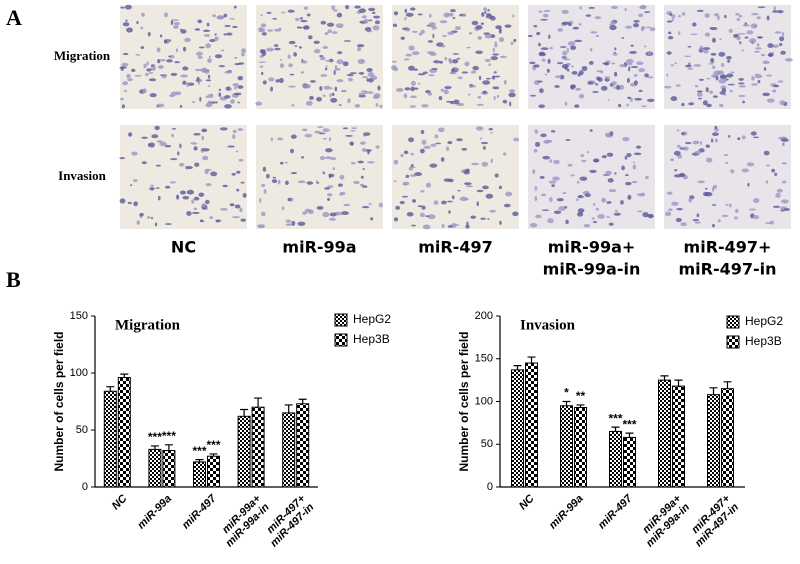 This screenshot has height=564, width=800. What do you see at coordinates (155, 437) in the screenshot?
I see `significance: ***` at bounding box center [155, 437].